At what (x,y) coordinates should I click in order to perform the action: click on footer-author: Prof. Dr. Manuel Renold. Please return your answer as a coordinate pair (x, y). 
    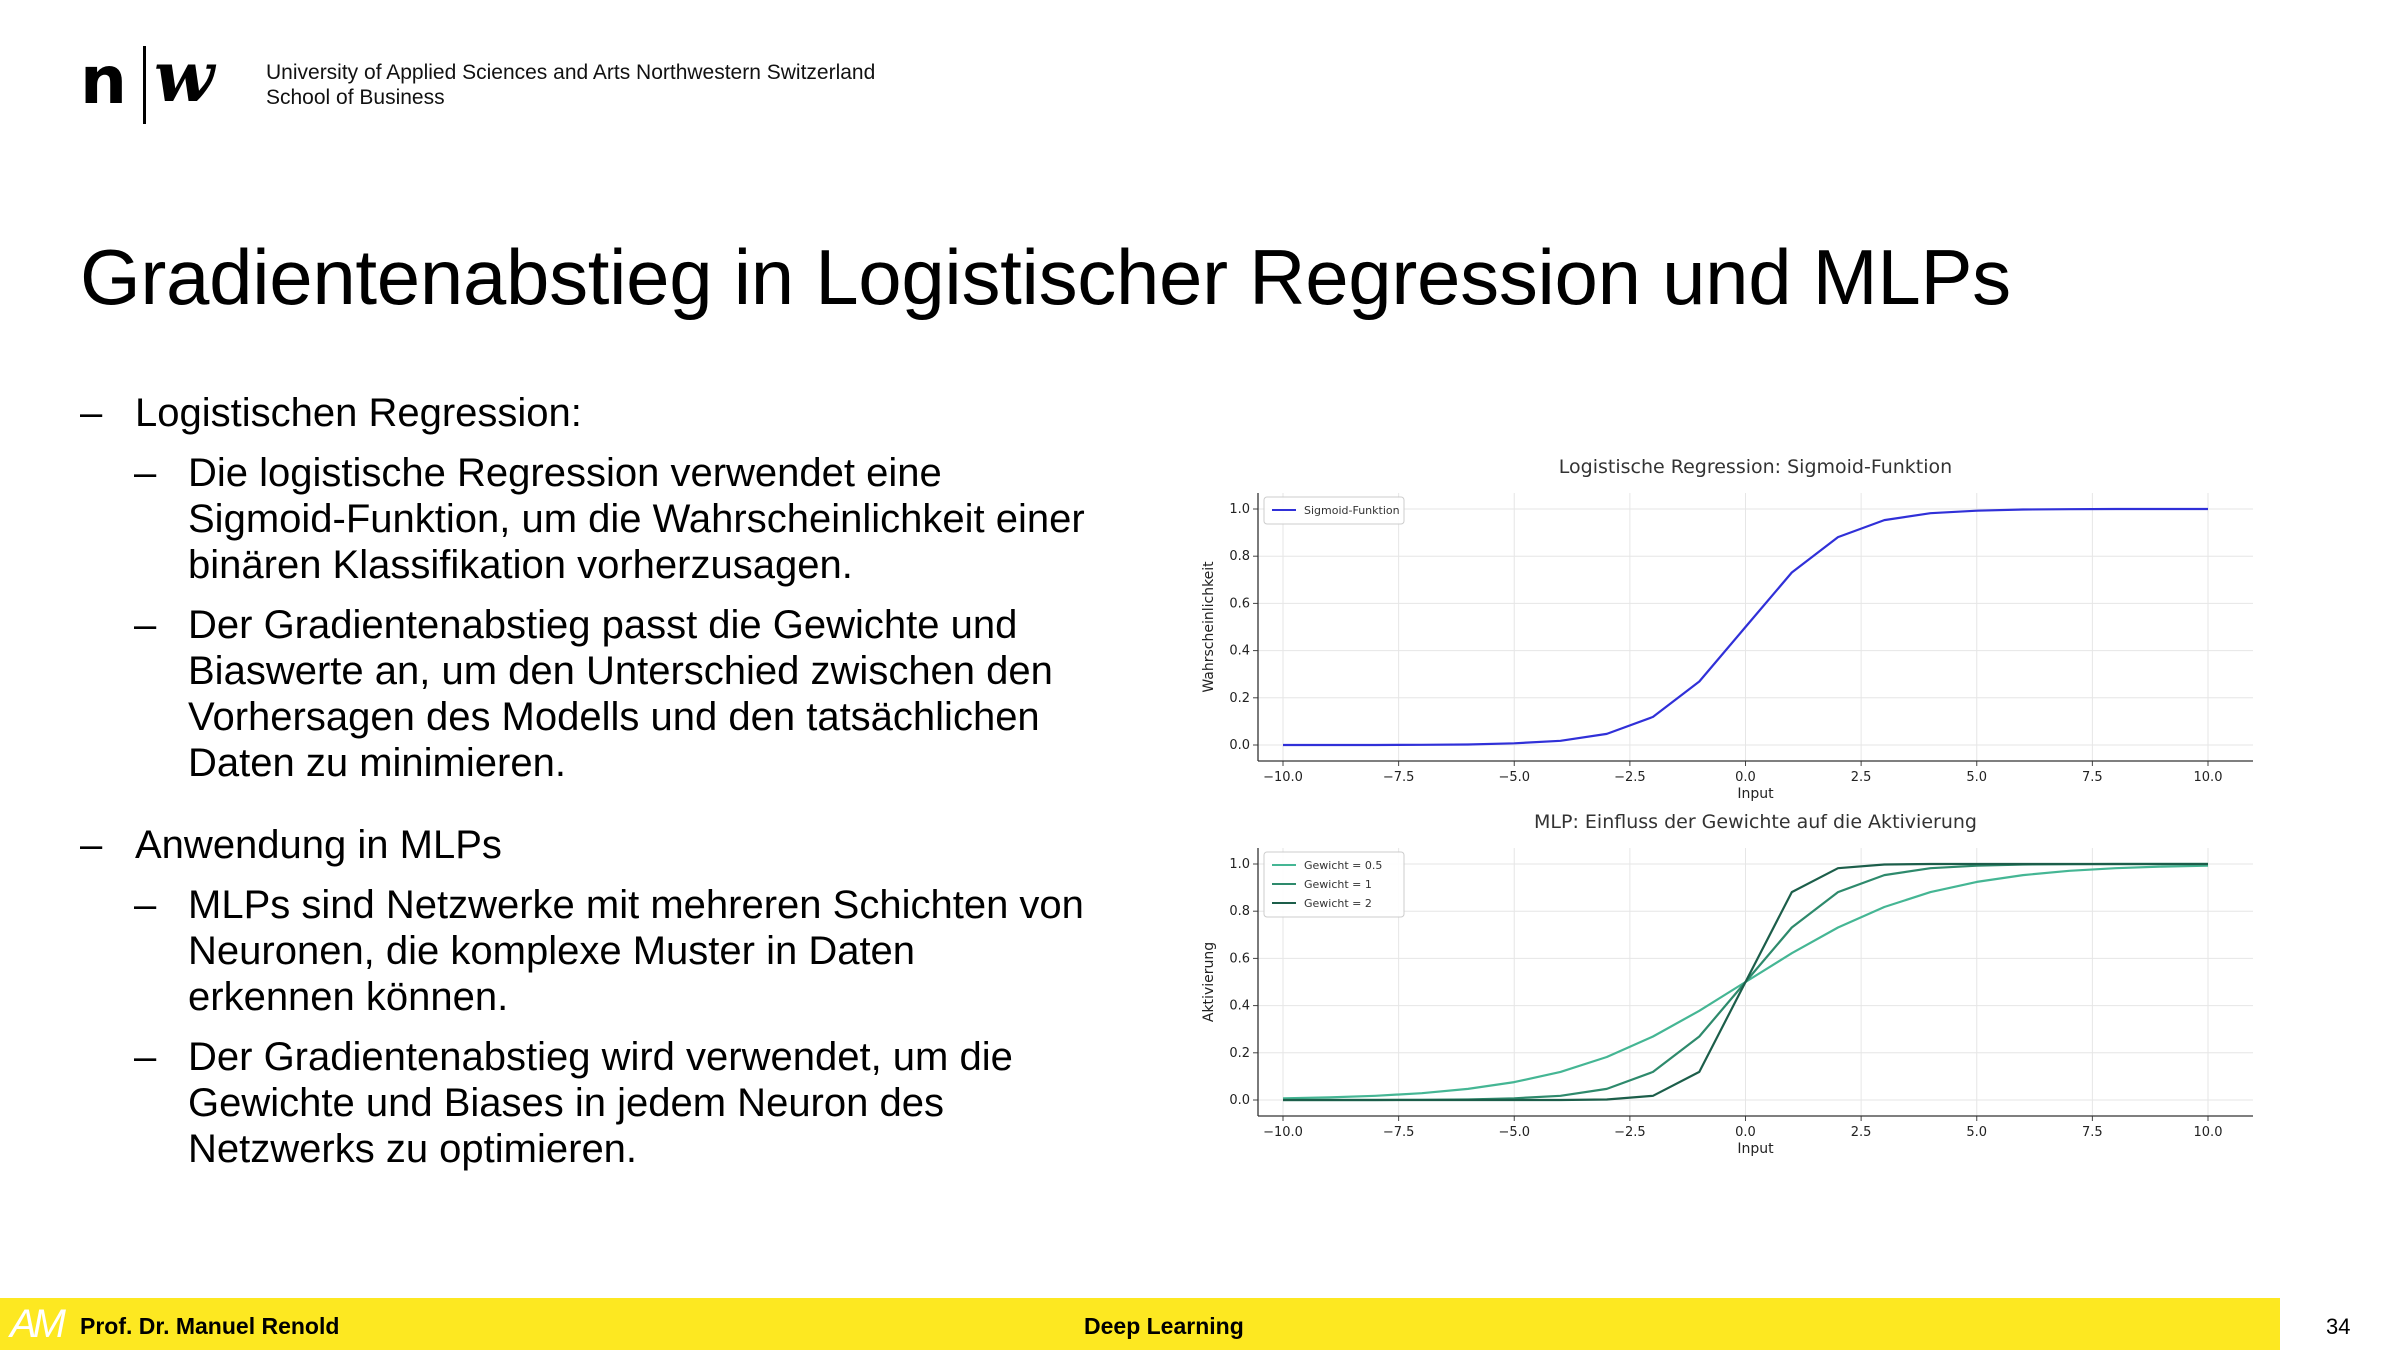
    Looking at the image, I should click on (210, 1326).